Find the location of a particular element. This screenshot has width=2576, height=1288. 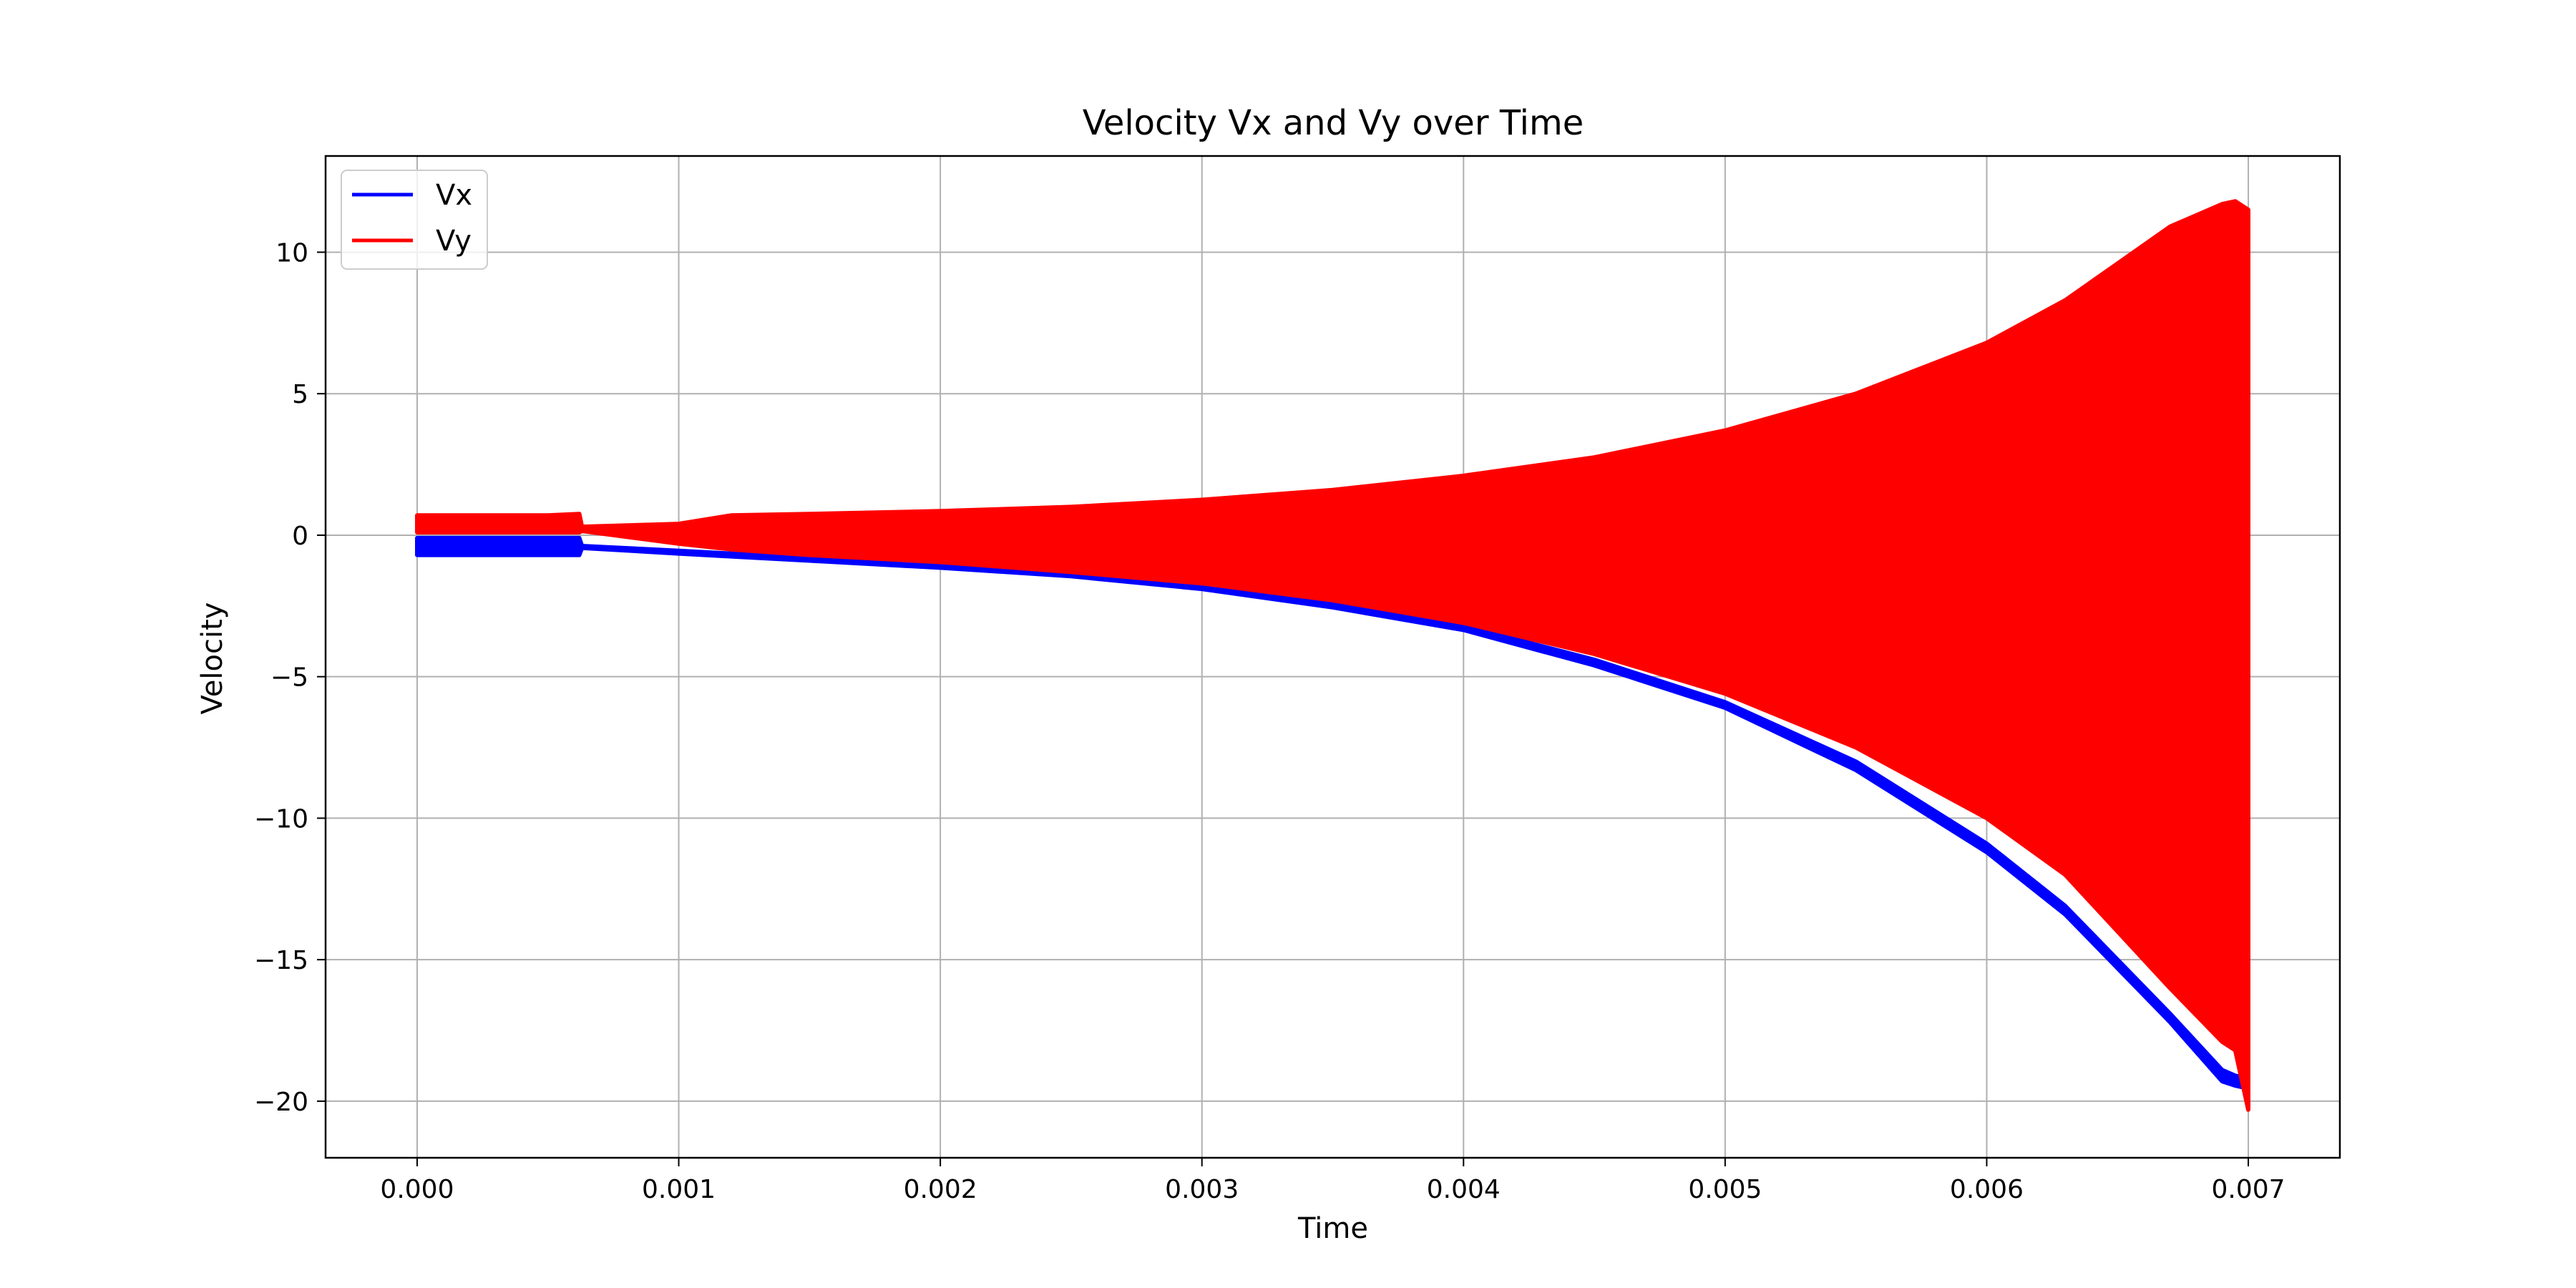

x-tick-label: 0.007 is located at coordinates (2248, 1189).